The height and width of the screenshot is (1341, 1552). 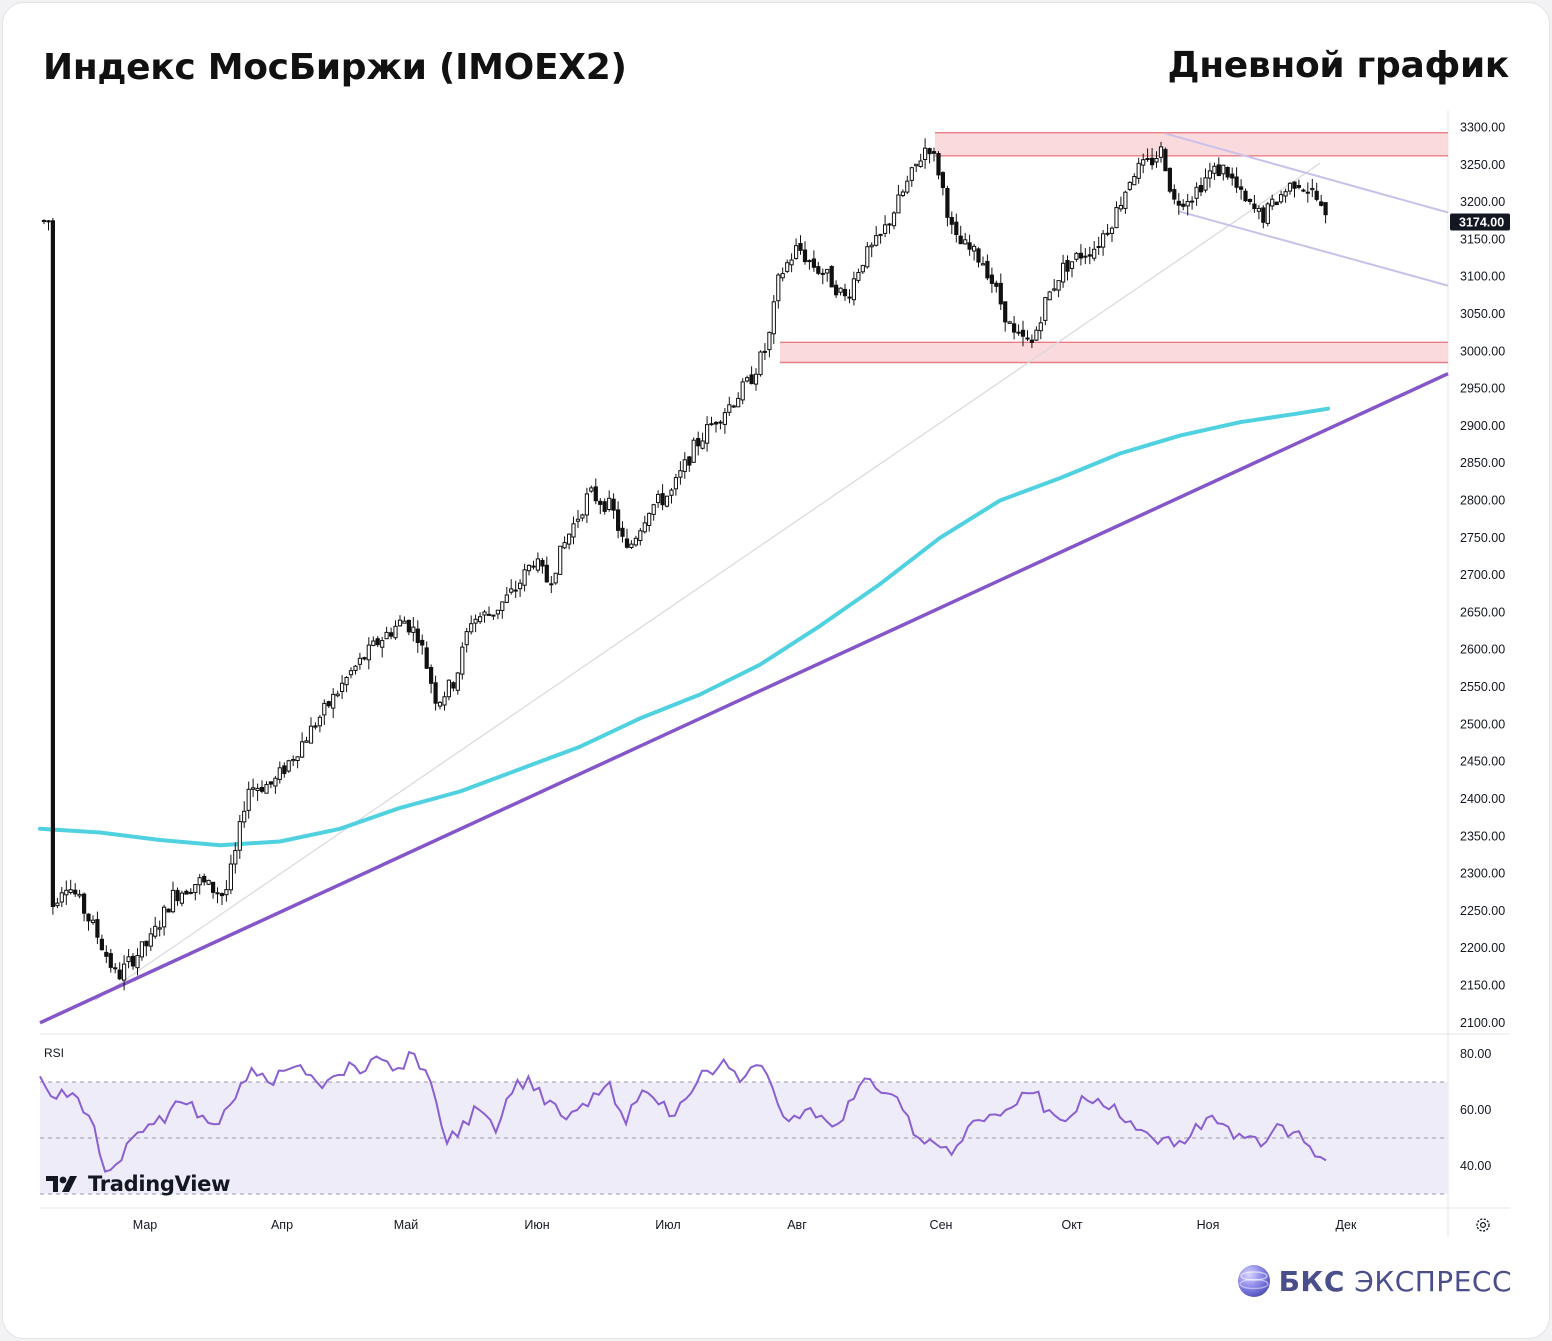 I want to click on price-tick-label: 2950.00, so click(x=1482, y=389).